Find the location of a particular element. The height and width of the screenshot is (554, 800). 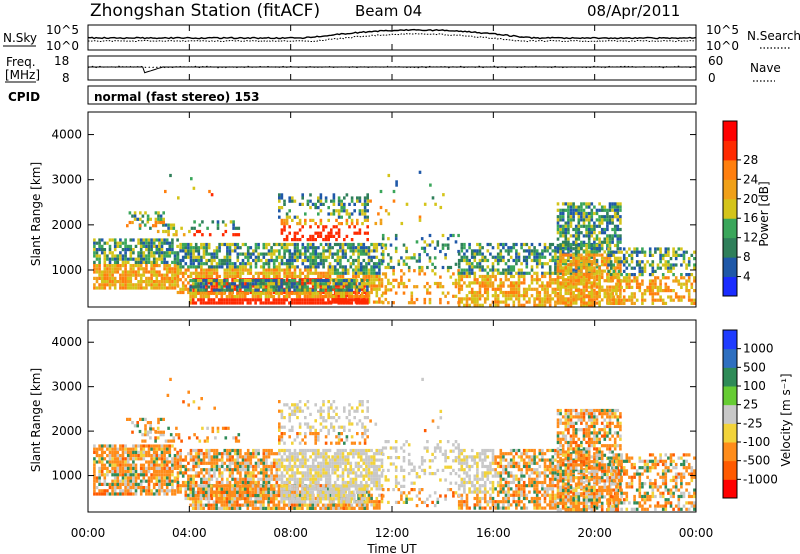

colorbar-tick-label: 24 is located at coordinates (750, 179).